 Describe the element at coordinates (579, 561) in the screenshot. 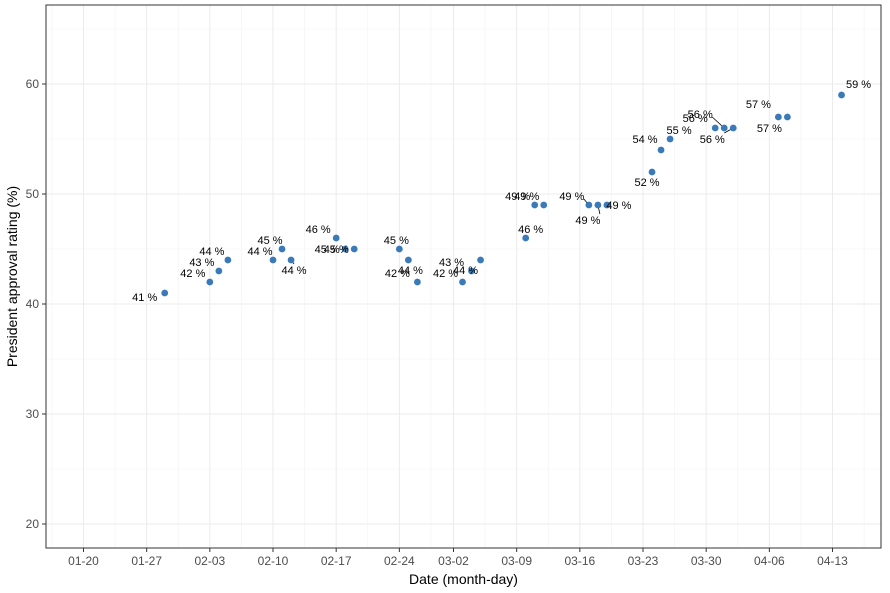

I see `x-tick-label: 03-16` at that location.